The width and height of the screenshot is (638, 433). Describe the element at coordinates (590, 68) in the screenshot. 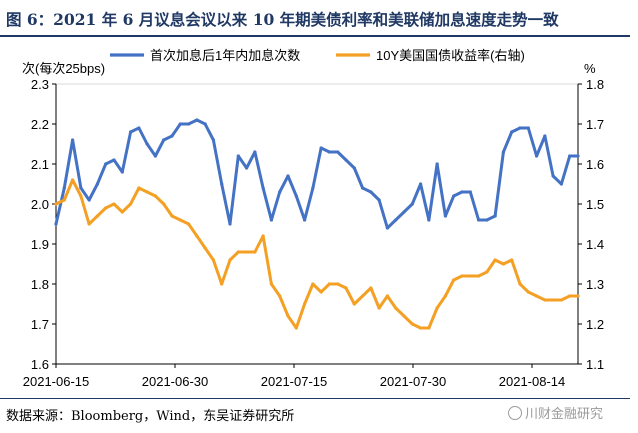

I see `right-axis-label: %` at that location.